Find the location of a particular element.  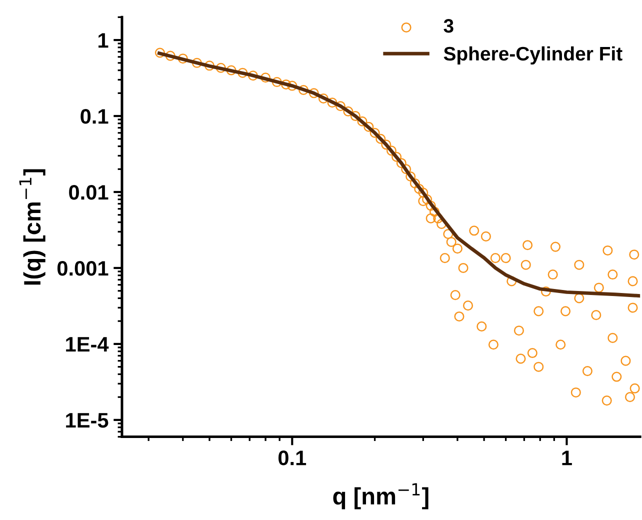

legend-label: Sphere-Cylinder Fit is located at coordinates (533, 55).